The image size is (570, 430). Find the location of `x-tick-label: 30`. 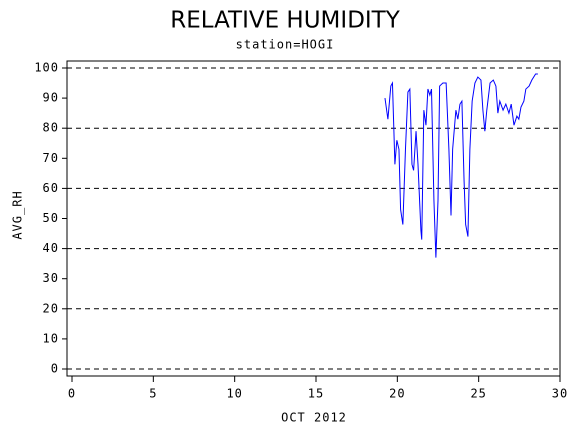

x-tick-label: 30 is located at coordinates (560, 394).